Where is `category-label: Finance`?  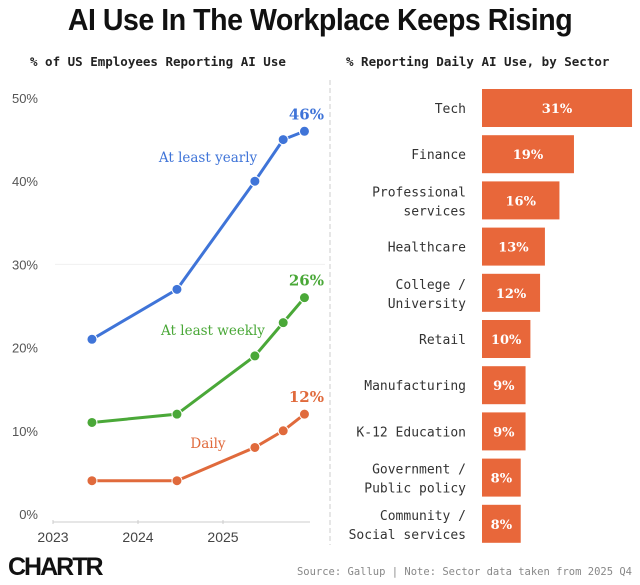 category-label: Finance is located at coordinates (438, 155).